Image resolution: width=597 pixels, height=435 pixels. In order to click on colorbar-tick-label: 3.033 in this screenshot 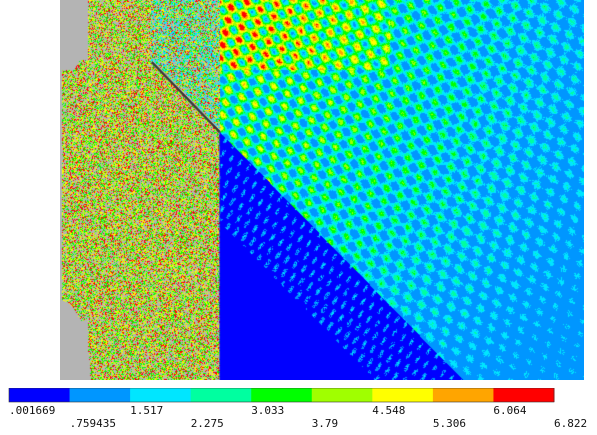, I will do `click(267, 410)`.